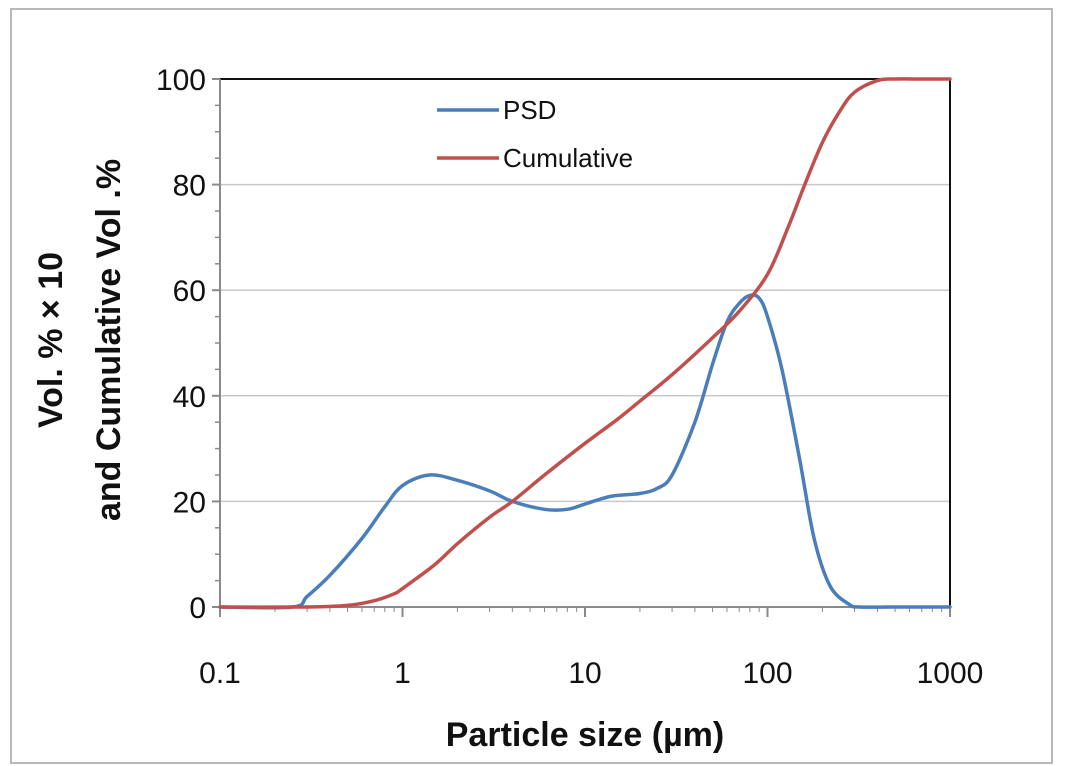  I want to click on x-tick-label: 1, so click(402, 673).